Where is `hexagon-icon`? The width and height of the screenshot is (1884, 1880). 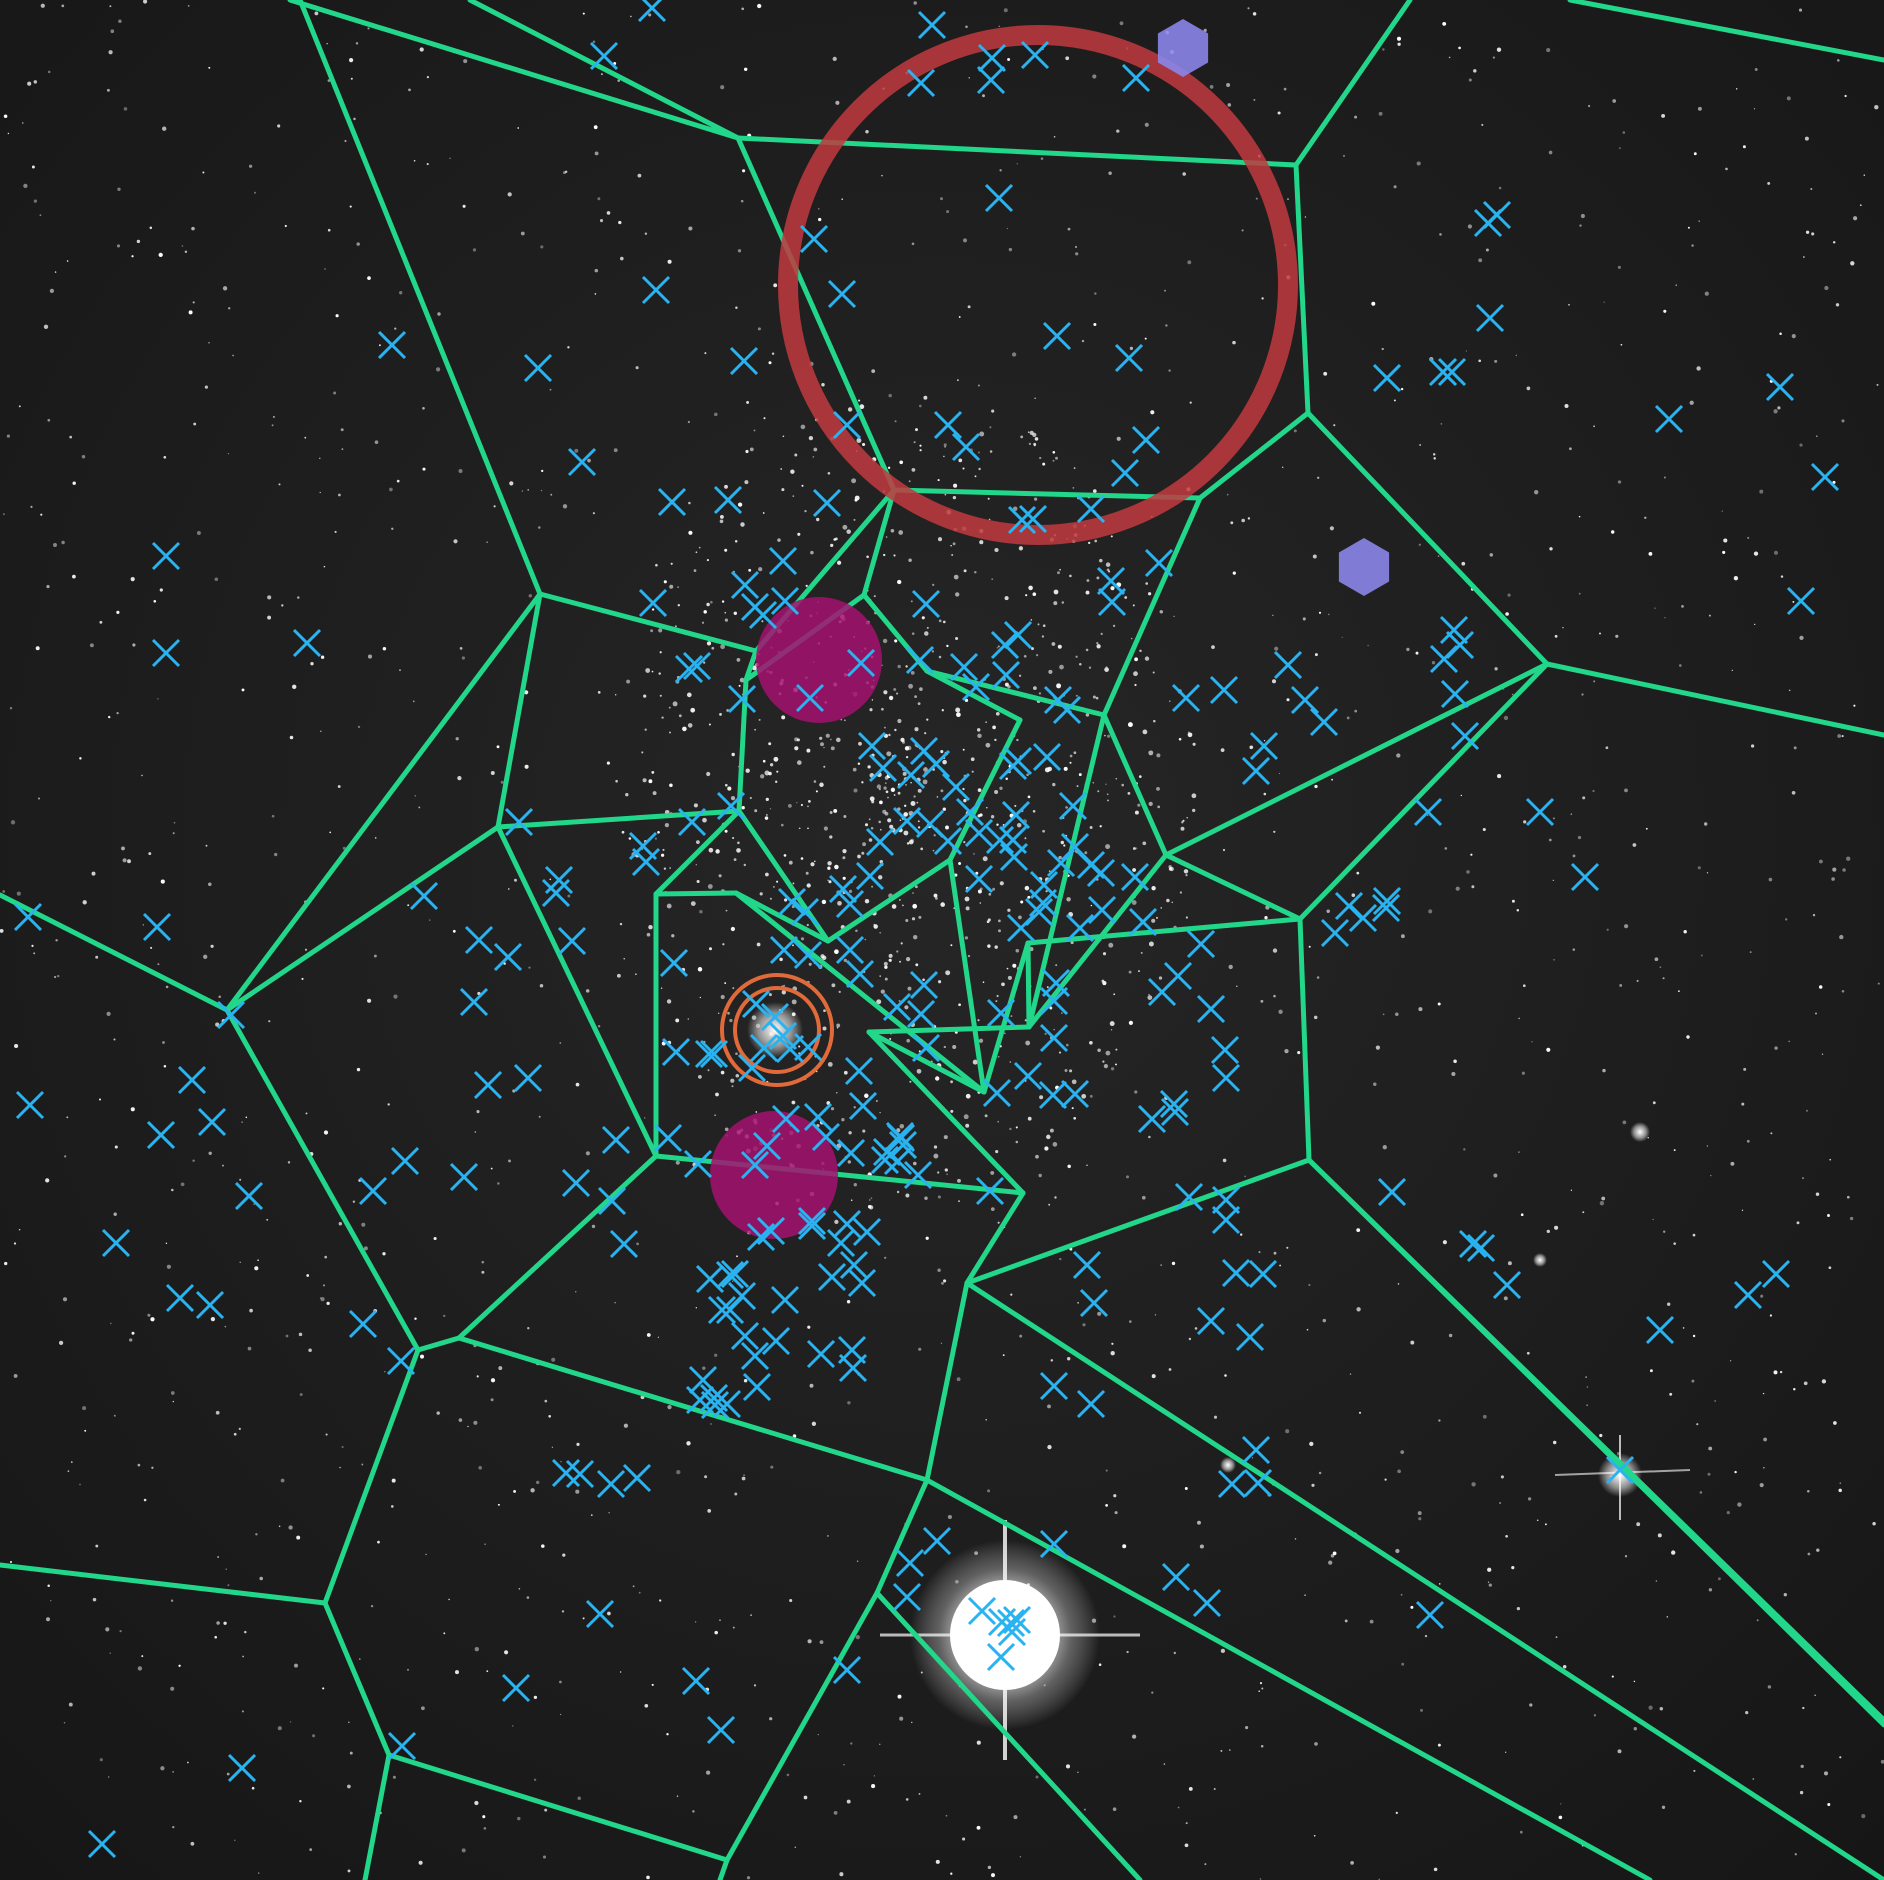
hexagon-icon is located at coordinates (1183, 48).